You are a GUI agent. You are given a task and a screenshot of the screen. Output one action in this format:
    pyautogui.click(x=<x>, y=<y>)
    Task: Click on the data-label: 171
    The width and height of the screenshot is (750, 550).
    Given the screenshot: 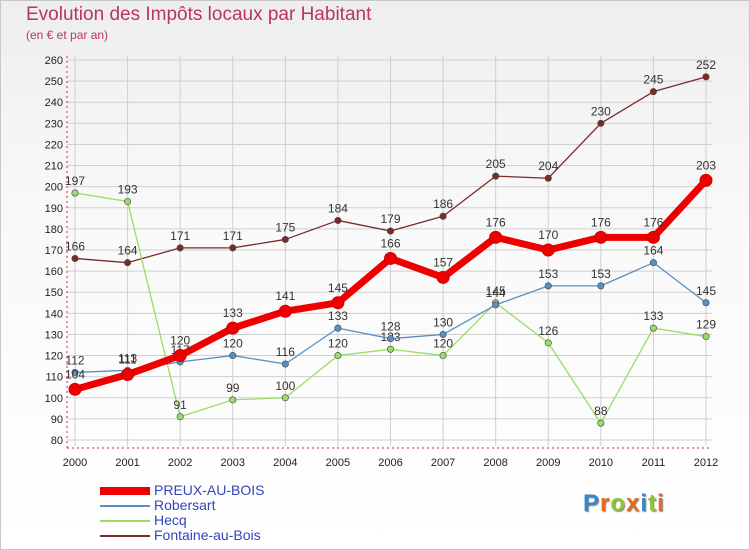 What is the action you would take?
    pyautogui.click(x=180, y=236)
    